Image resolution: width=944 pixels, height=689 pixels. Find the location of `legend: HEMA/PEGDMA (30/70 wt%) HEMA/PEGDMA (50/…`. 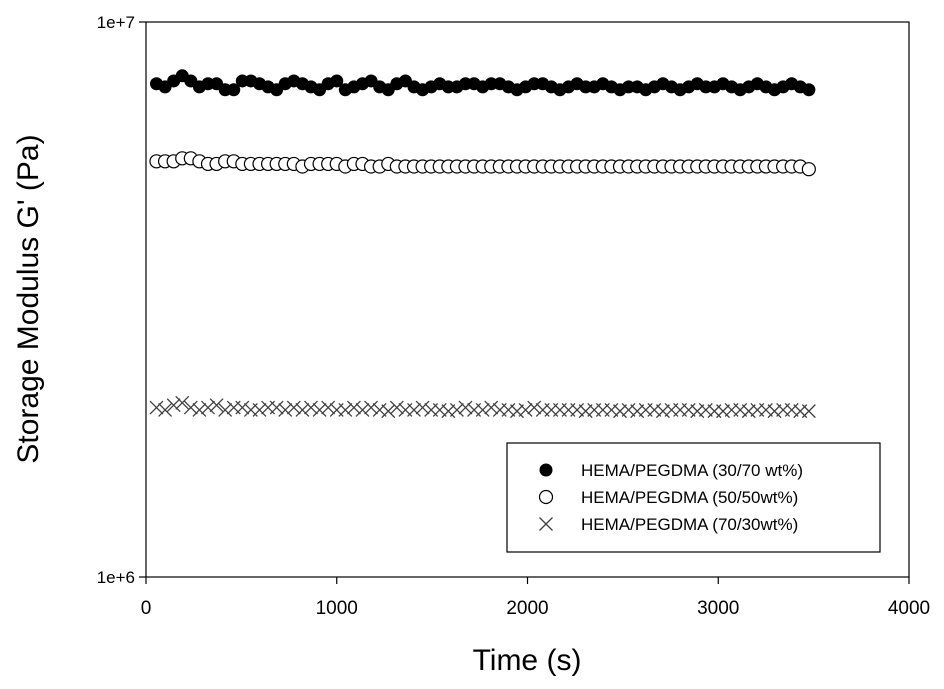

legend: HEMA/PEGDMA (30/70 wt%) HEMA/PEGDMA (50/… is located at coordinates (693, 497).